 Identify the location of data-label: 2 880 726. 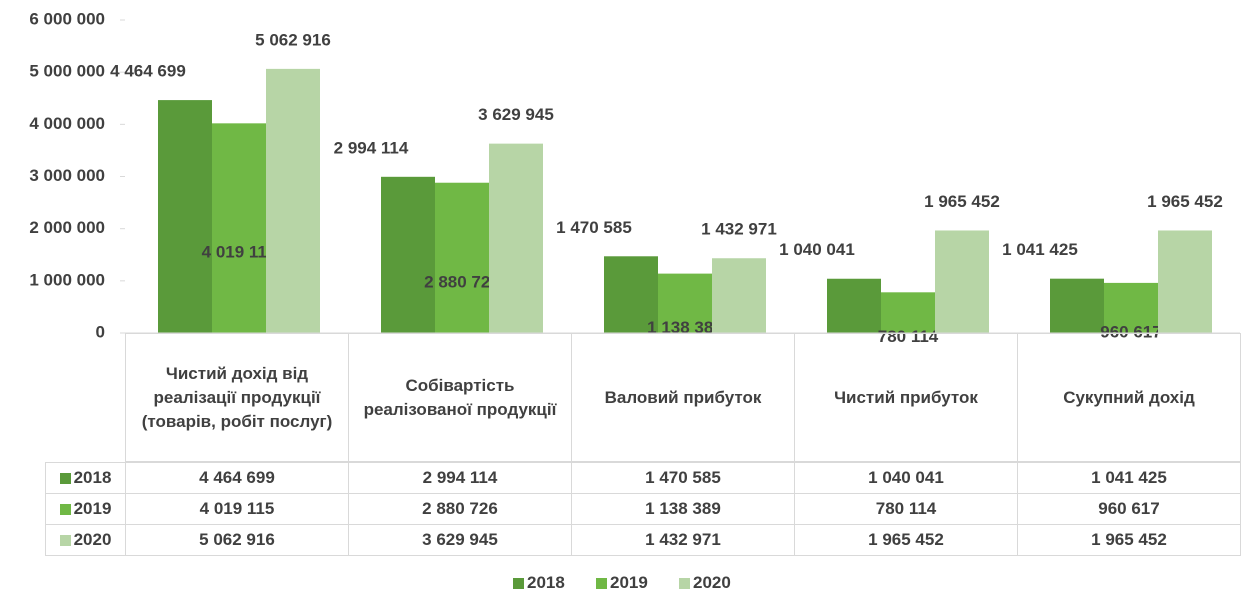
(462, 281).